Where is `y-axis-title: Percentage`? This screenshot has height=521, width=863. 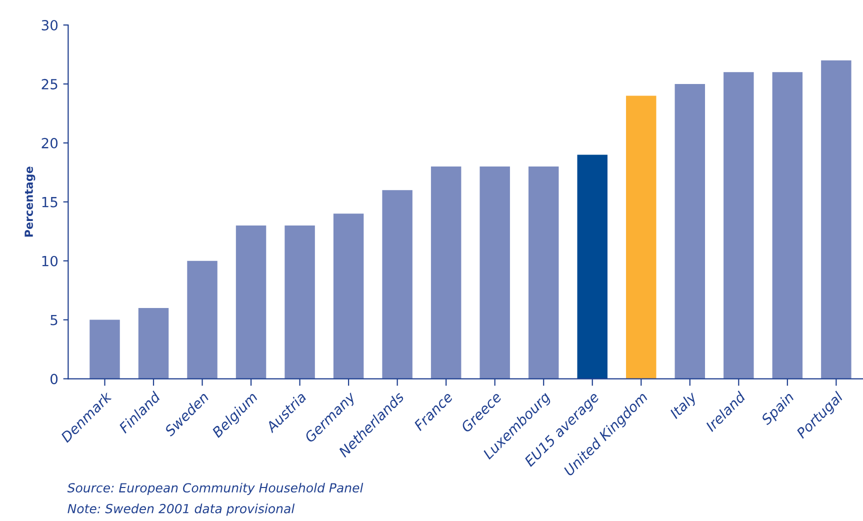 y-axis-title: Percentage is located at coordinates (30, 201).